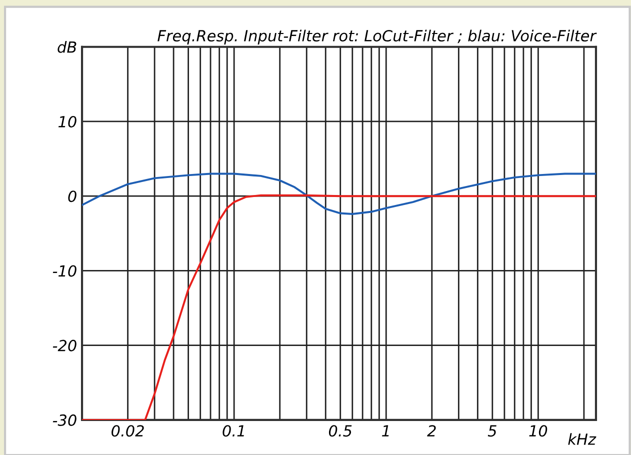 This screenshot has width=631, height=455. Describe the element at coordinates (431, 430) in the screenshot. I see `x-tick-label: 2` at that location.